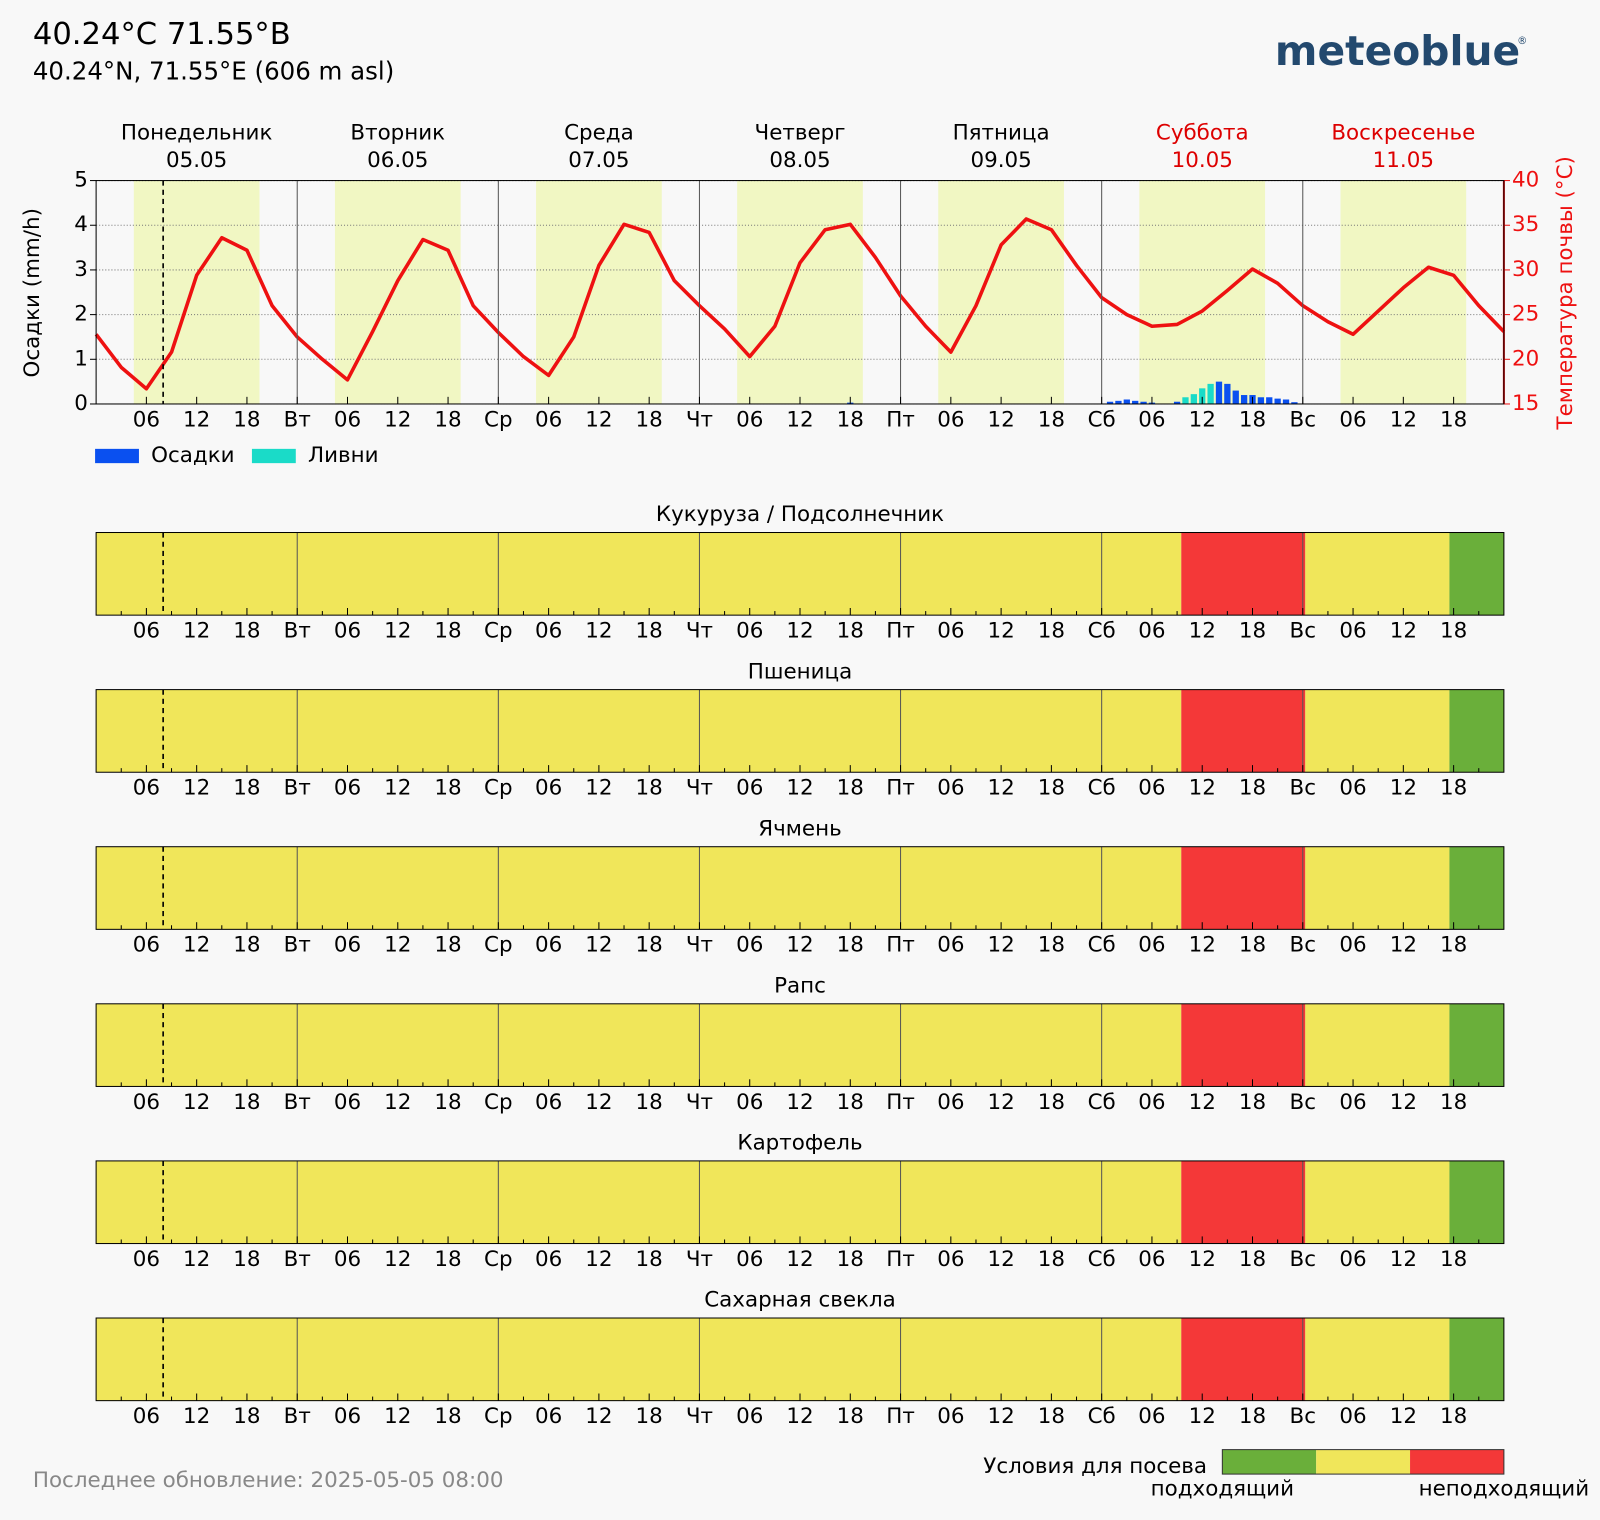 This screenshot has height=1520, width=1600. What do you see at coordinates (799, 1143) in the screenshot?
I see `sowing-title: Картофель` at bounding box center [799, 1143].